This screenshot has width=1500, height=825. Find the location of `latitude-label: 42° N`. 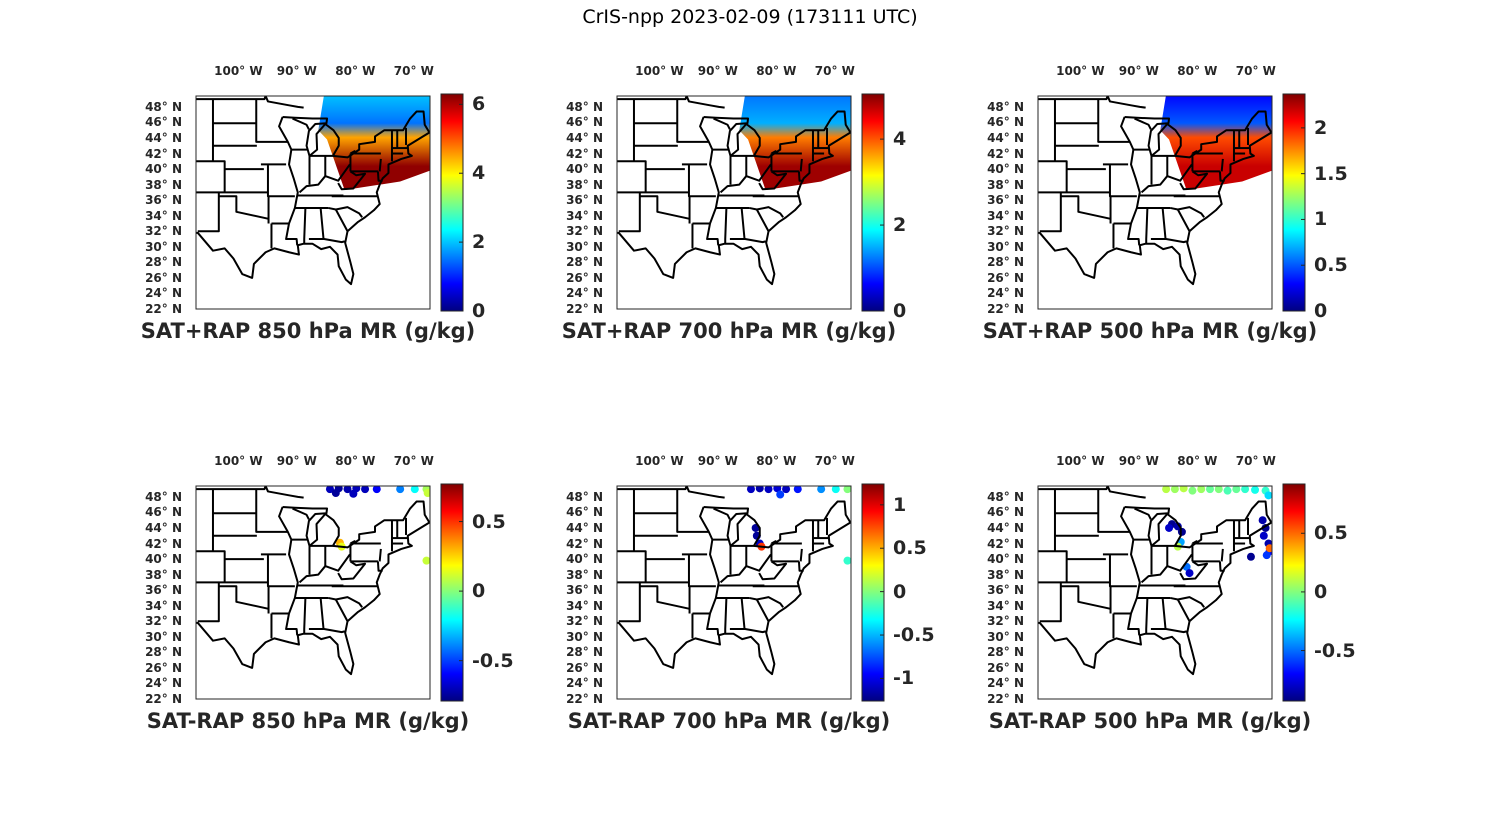

latitude-label: 42° N is located at coordinates (1005, 153).